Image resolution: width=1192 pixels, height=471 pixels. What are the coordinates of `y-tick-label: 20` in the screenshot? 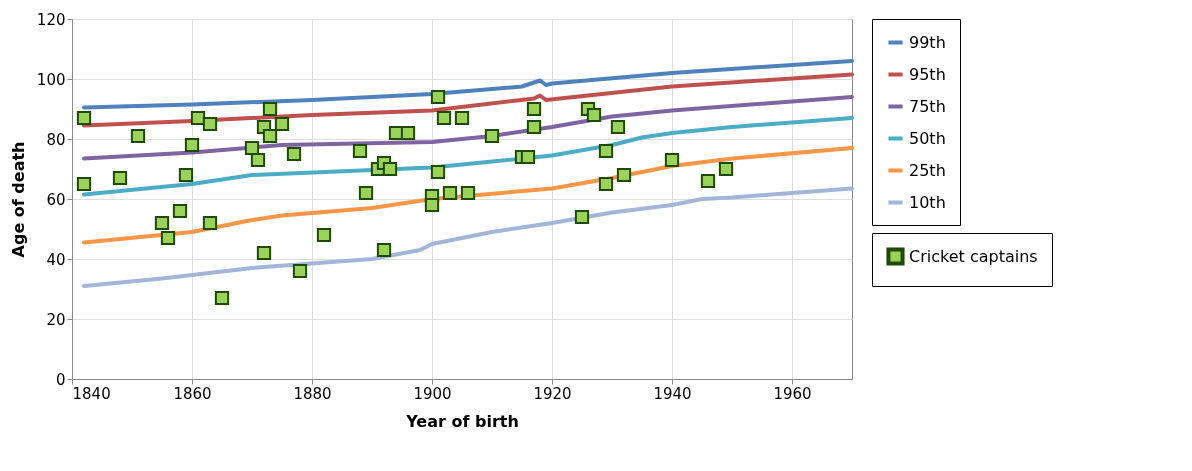 It's located at (56, 319).